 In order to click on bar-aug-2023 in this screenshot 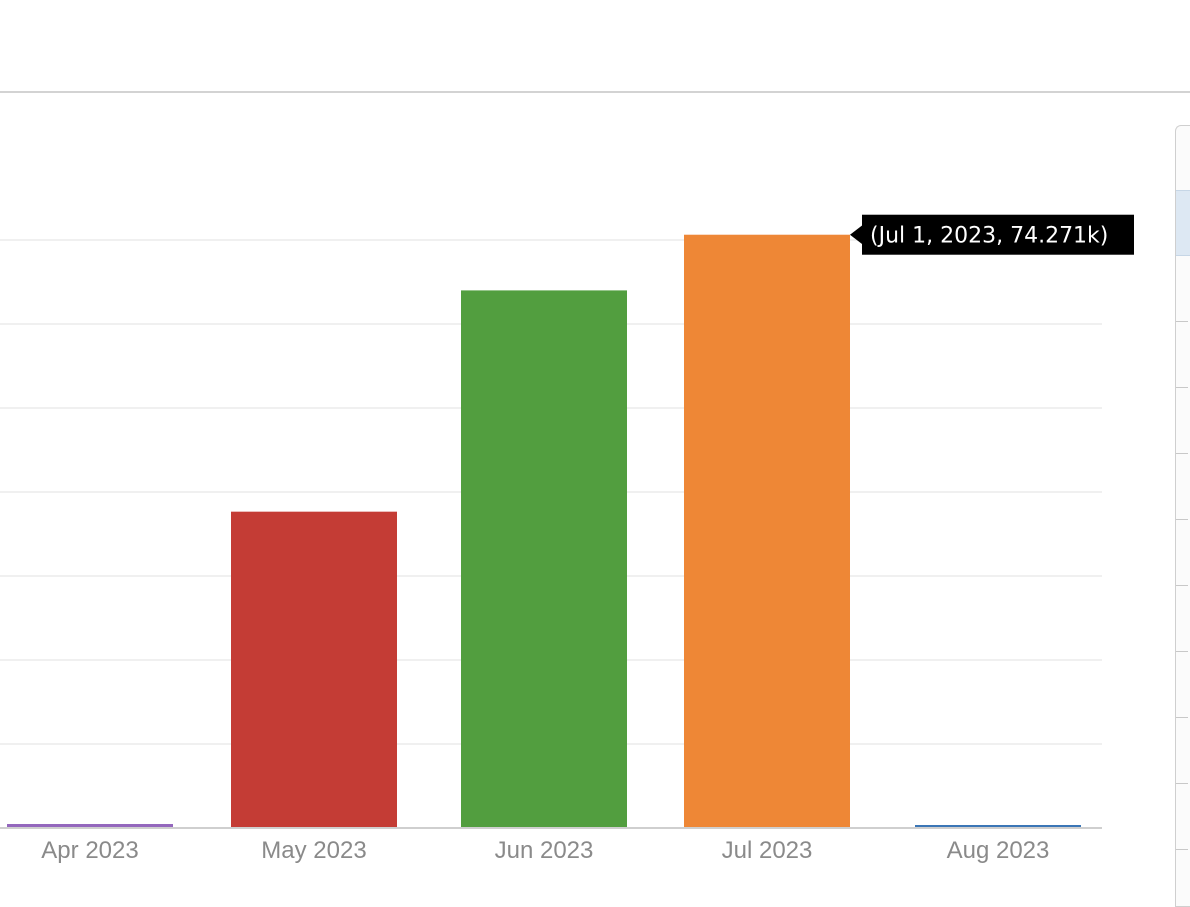, I will do `click(998, 826)`.